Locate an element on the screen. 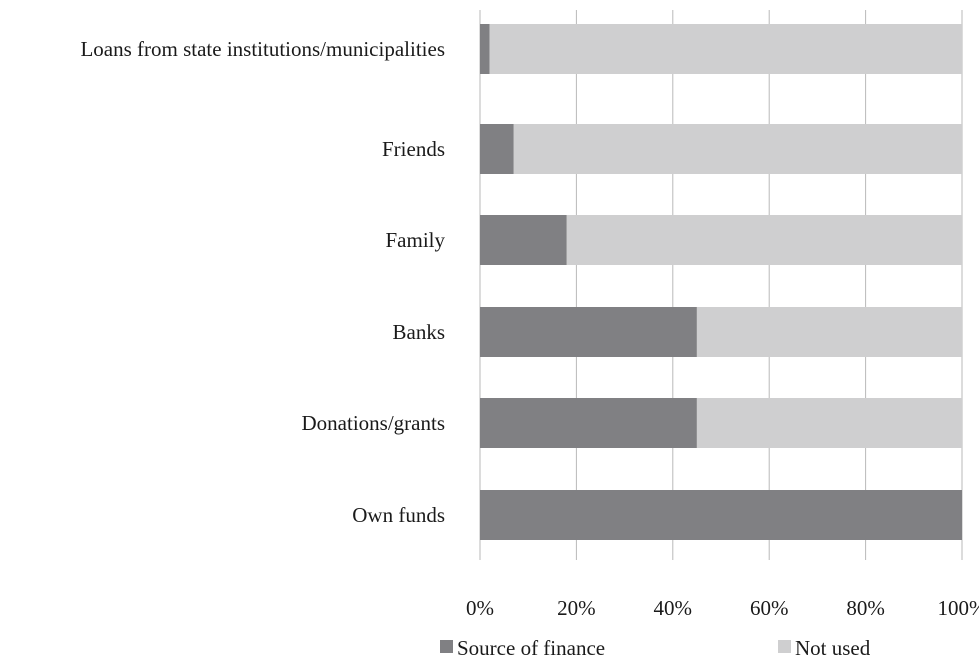 The image size is (979, 664). legend-label: Not used is located at coordinates (833, 648).